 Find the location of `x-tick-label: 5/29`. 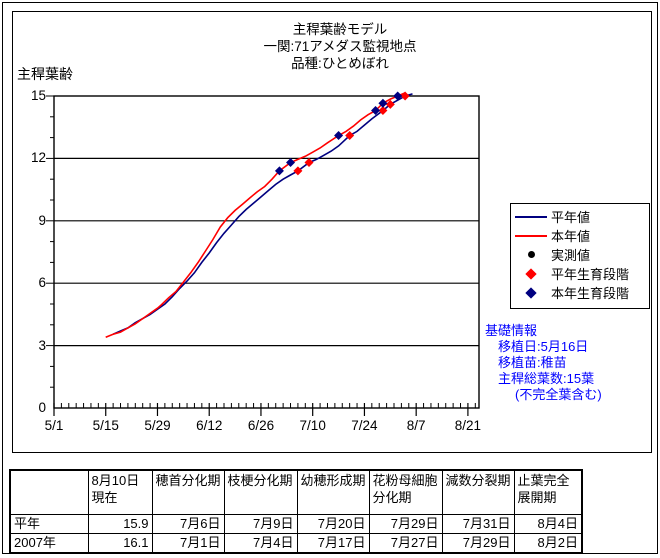

x-tick-label: 5/29 is located at coordinates (157, 425).